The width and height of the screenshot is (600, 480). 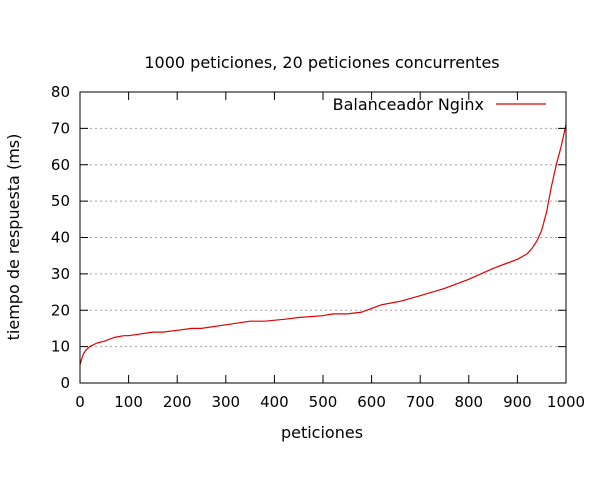 What do you see at coordinates (468, 402) in the screenshot?
I see `x-tick-label: 800` at bounding box center [468, 402].